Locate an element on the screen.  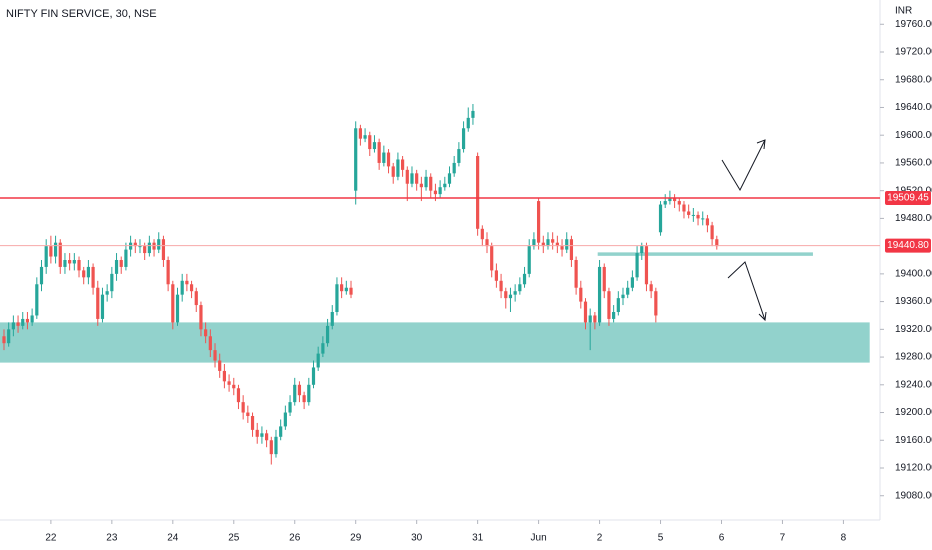
zone is located at coordinates (435, 342).